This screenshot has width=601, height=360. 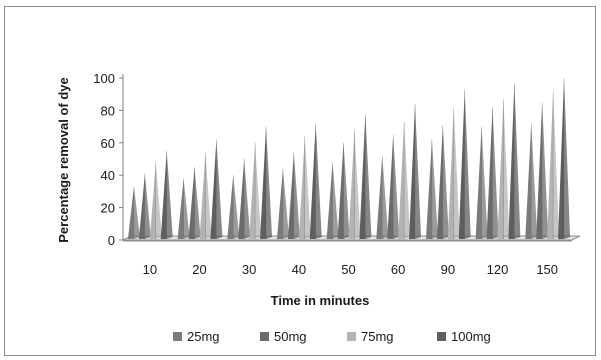 What do you see at coordinates (332, 336) in the screenshot?
I see `legend: 25mg 50mg 75mg 100mg` at bounding box center [332, 336].